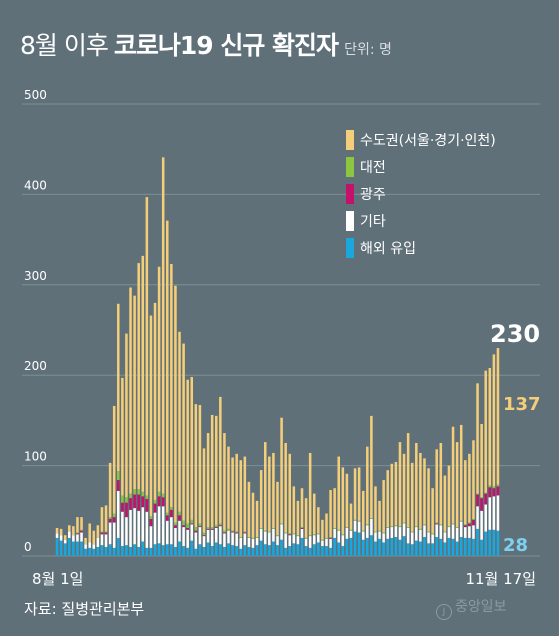 The image size is (559, 636). Describe the element at coordinates (35, 95) in the screenshot. I see `y-tick-label: 500` at that location.